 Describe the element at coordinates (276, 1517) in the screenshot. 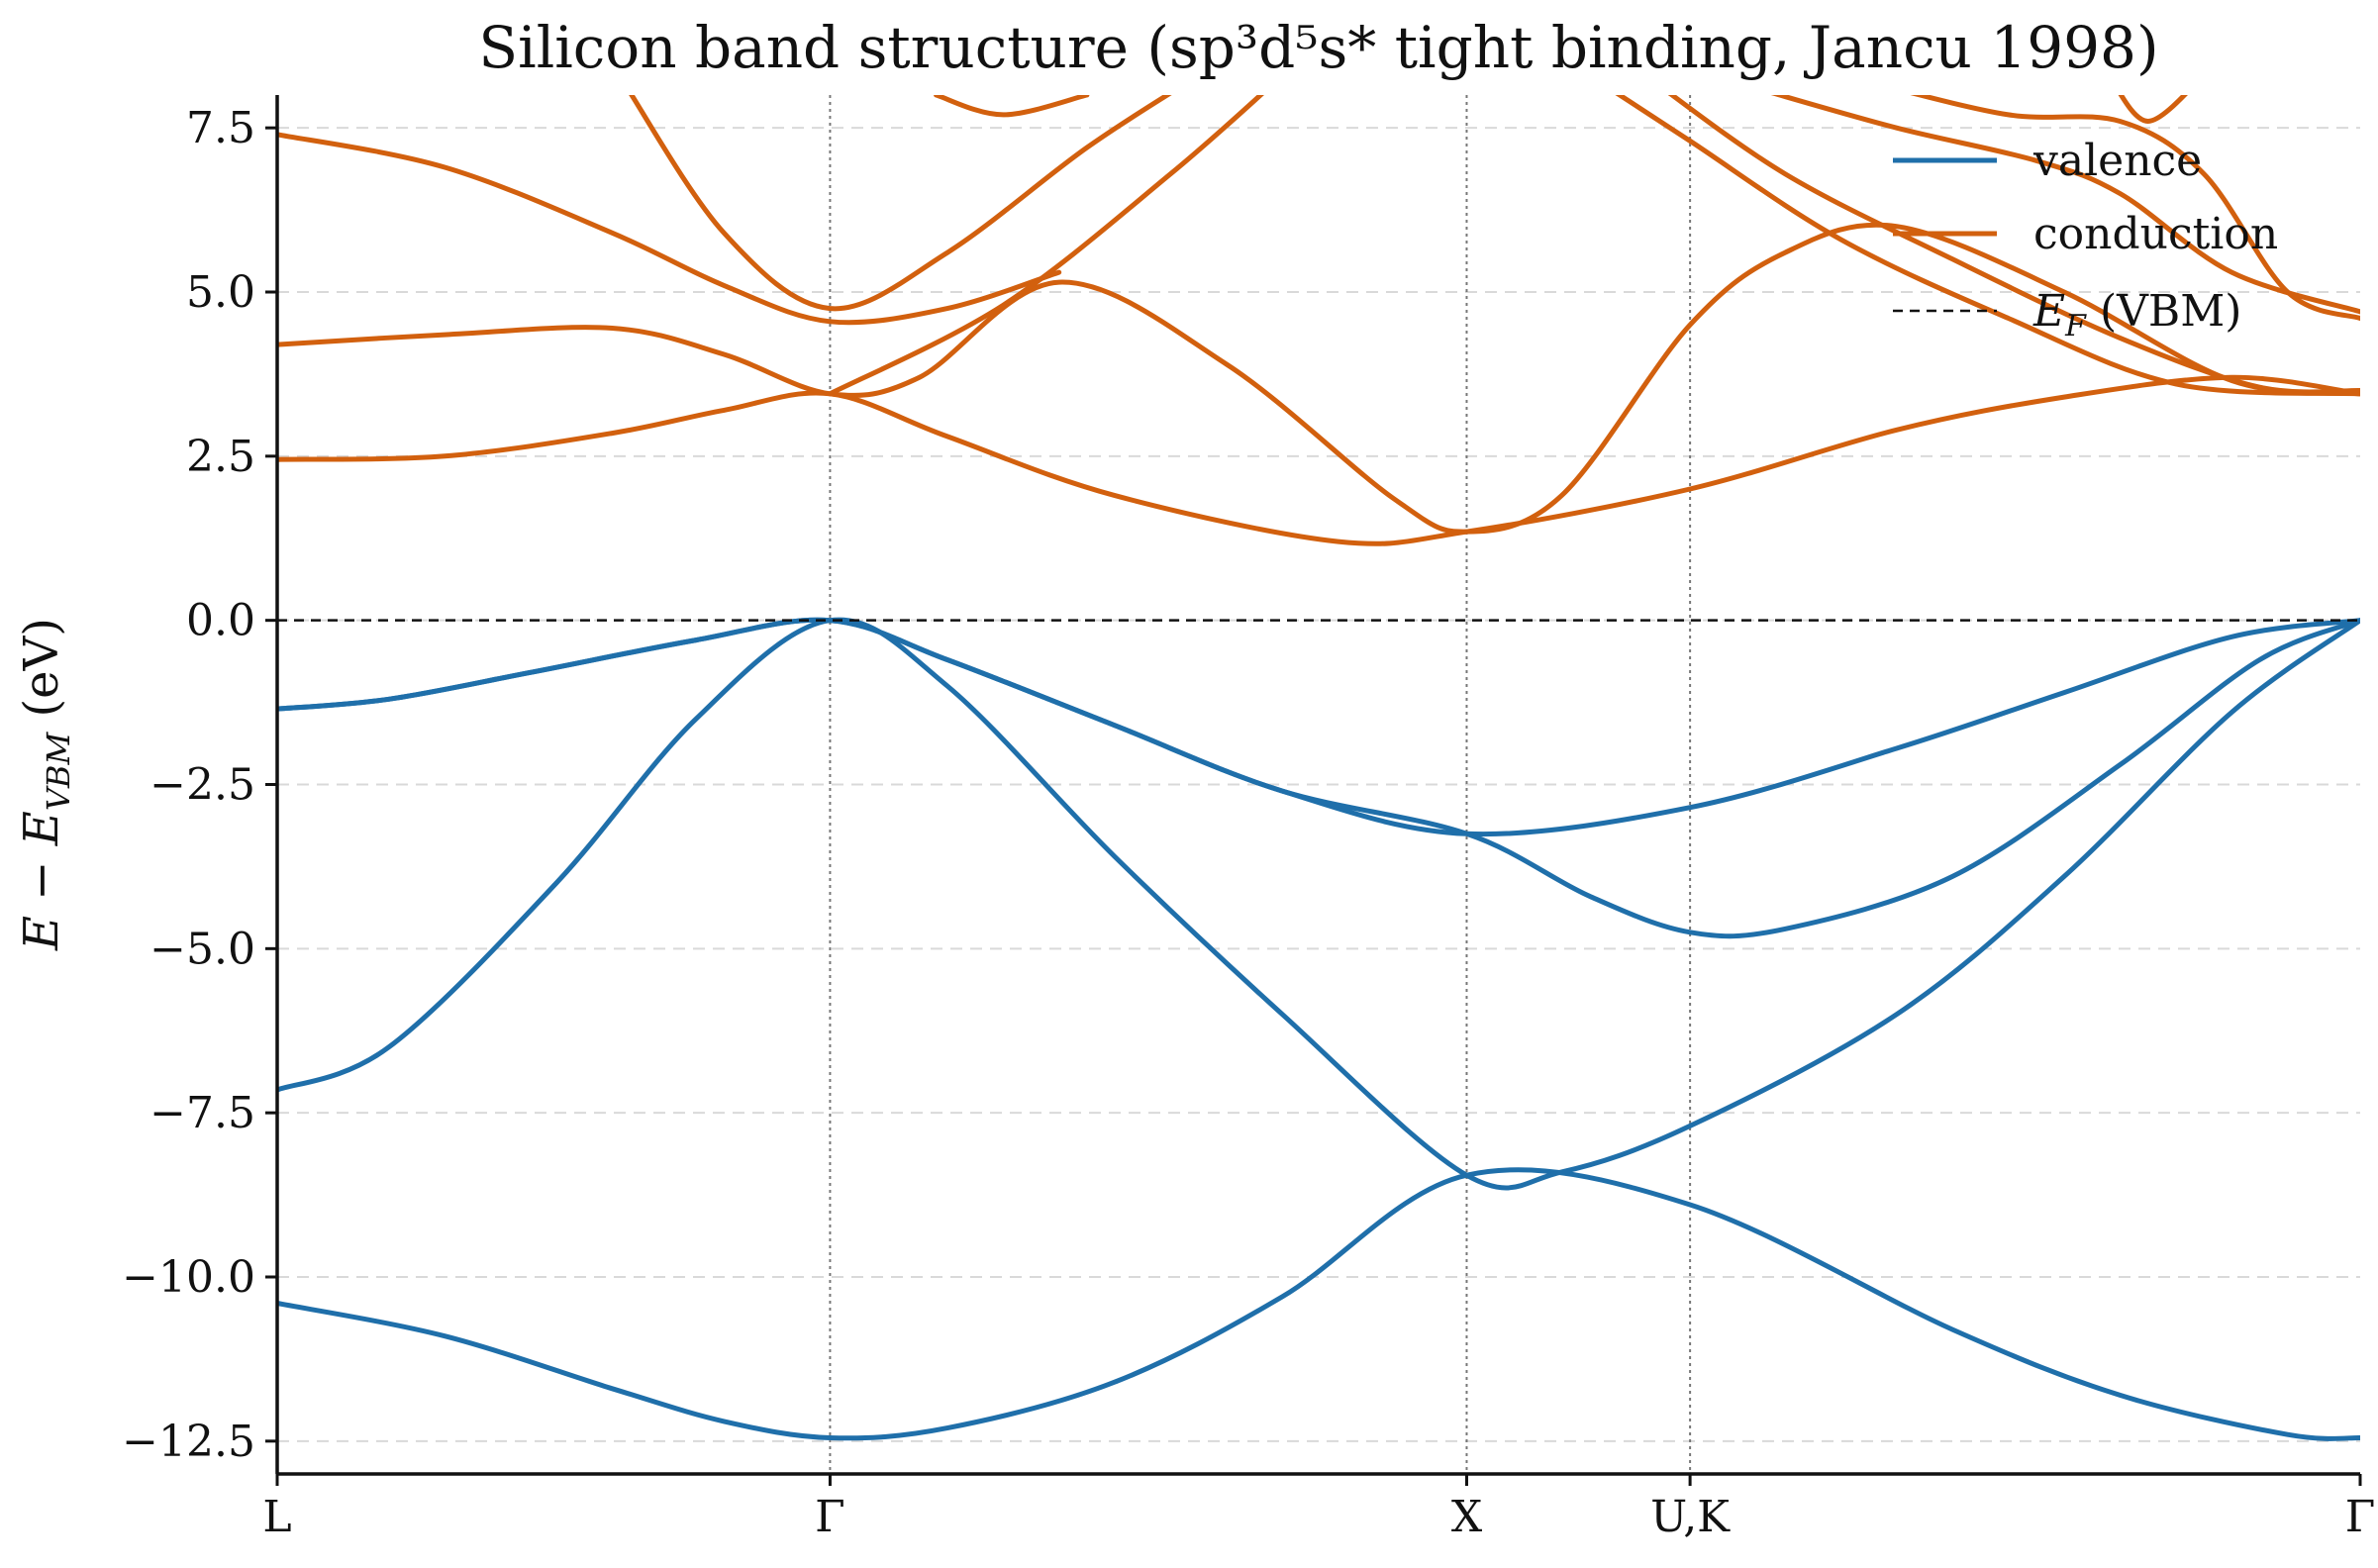

I see `x-tick-label: L` at that location.